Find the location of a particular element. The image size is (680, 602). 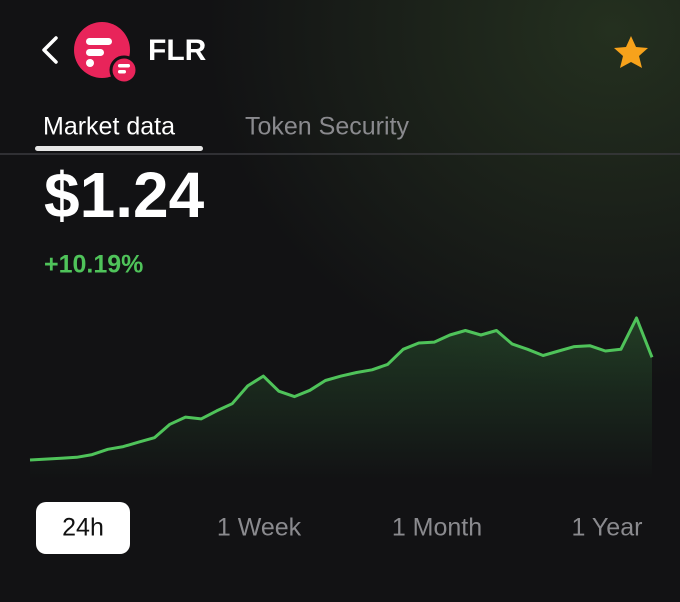

token-symbol: FLR is located at coordinates (177, 50).